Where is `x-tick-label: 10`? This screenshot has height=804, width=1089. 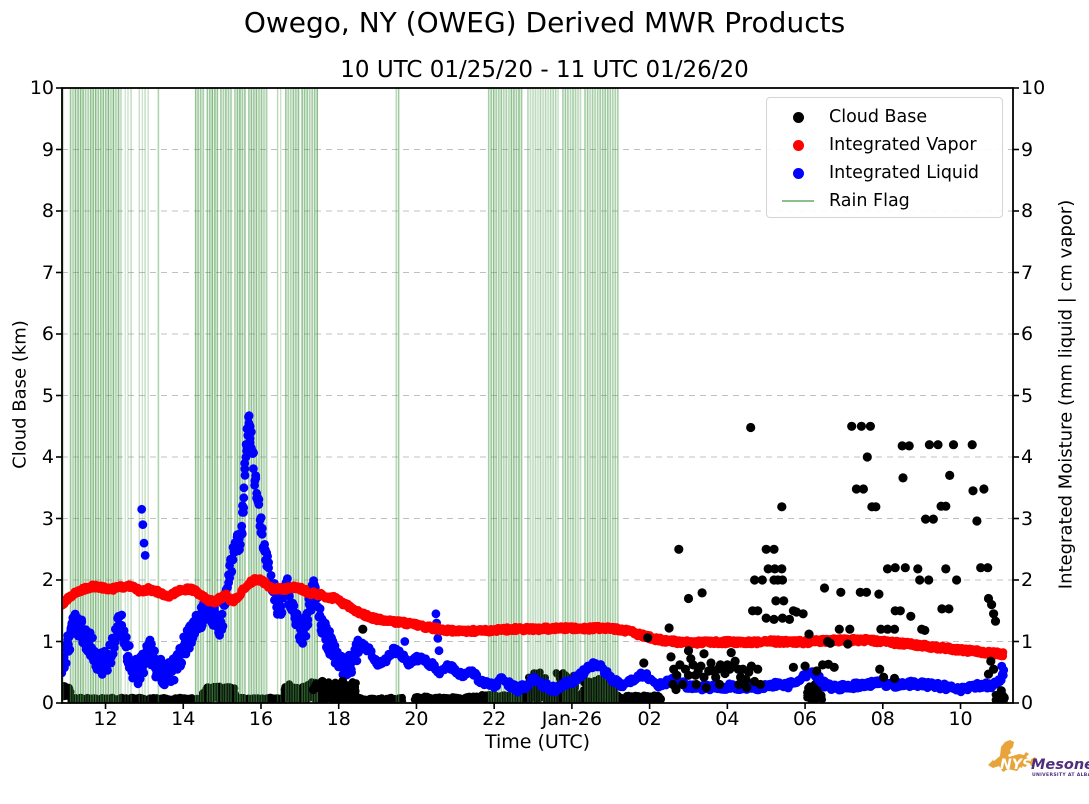 x-tick-label: 10 is located at coordinates (960, 719).